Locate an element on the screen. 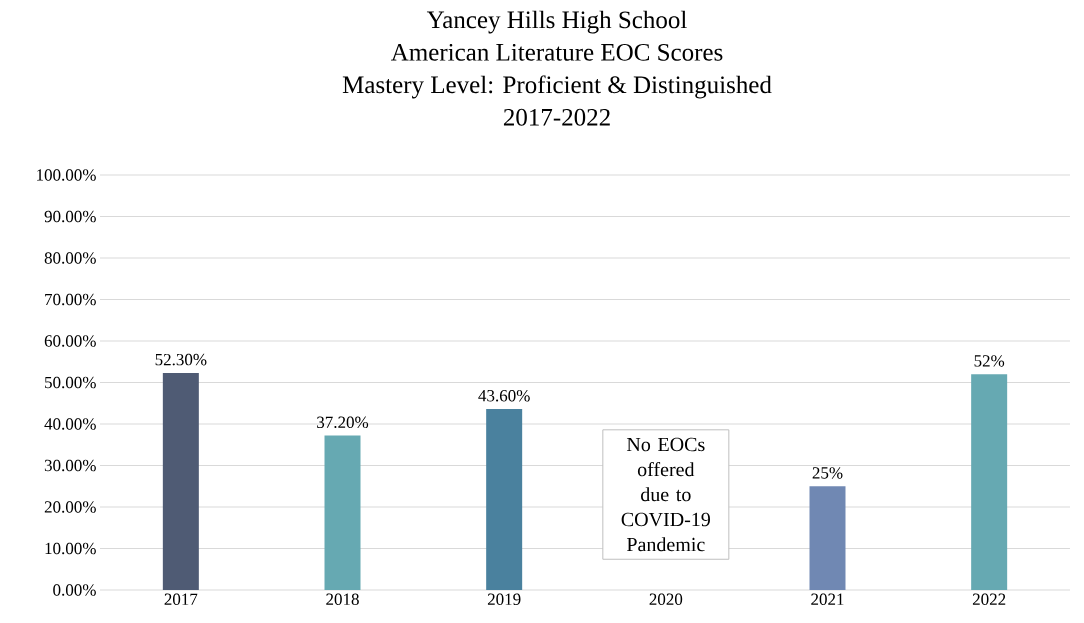 The image size is (1084, 623). data-label: 37.20% is located at coordinates (343, 422).